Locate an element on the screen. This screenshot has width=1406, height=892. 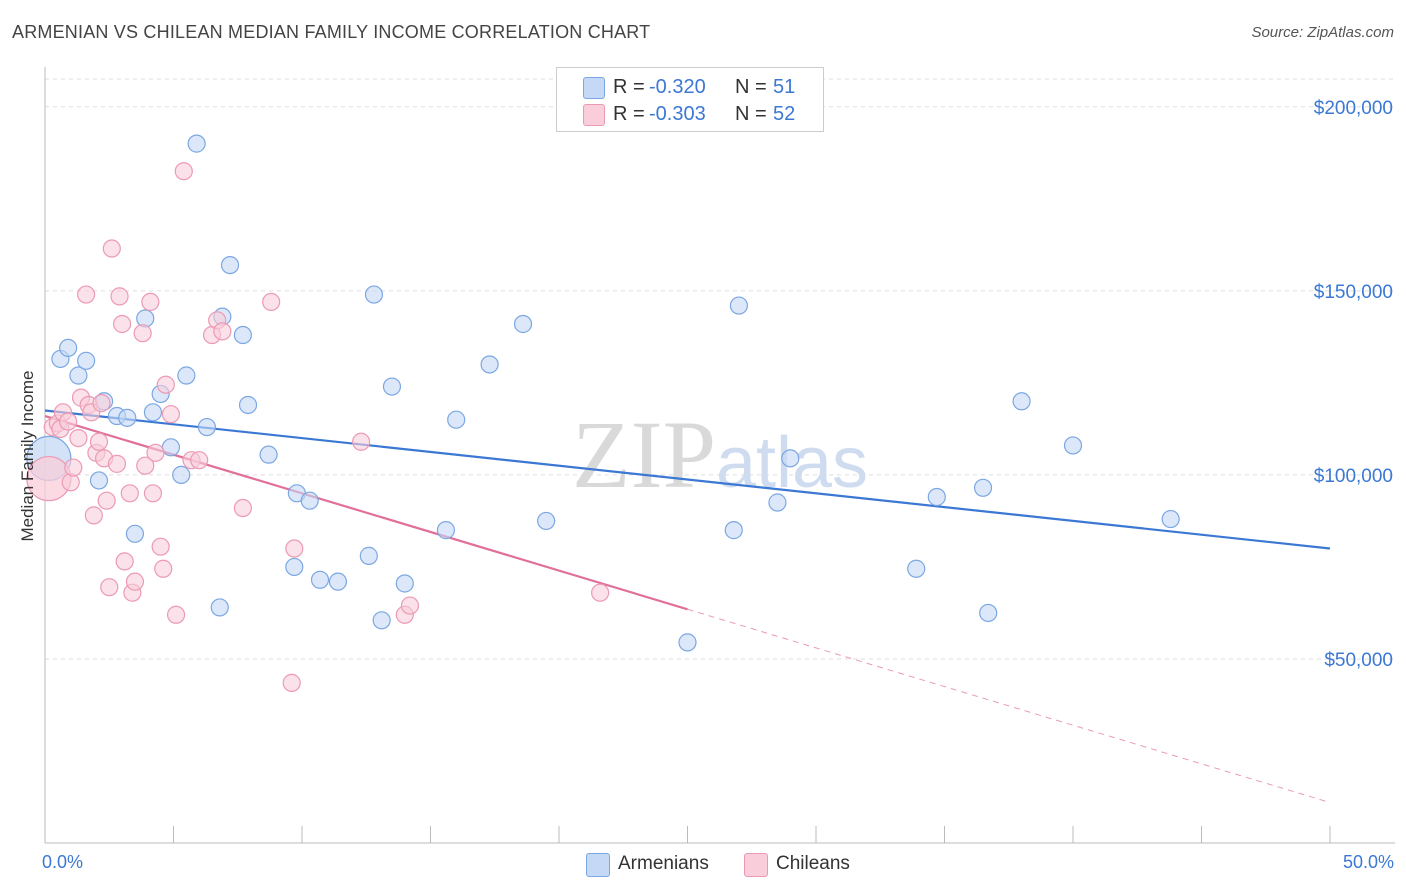
watermark-zip: ZIP is located at coordinates (644, 454).